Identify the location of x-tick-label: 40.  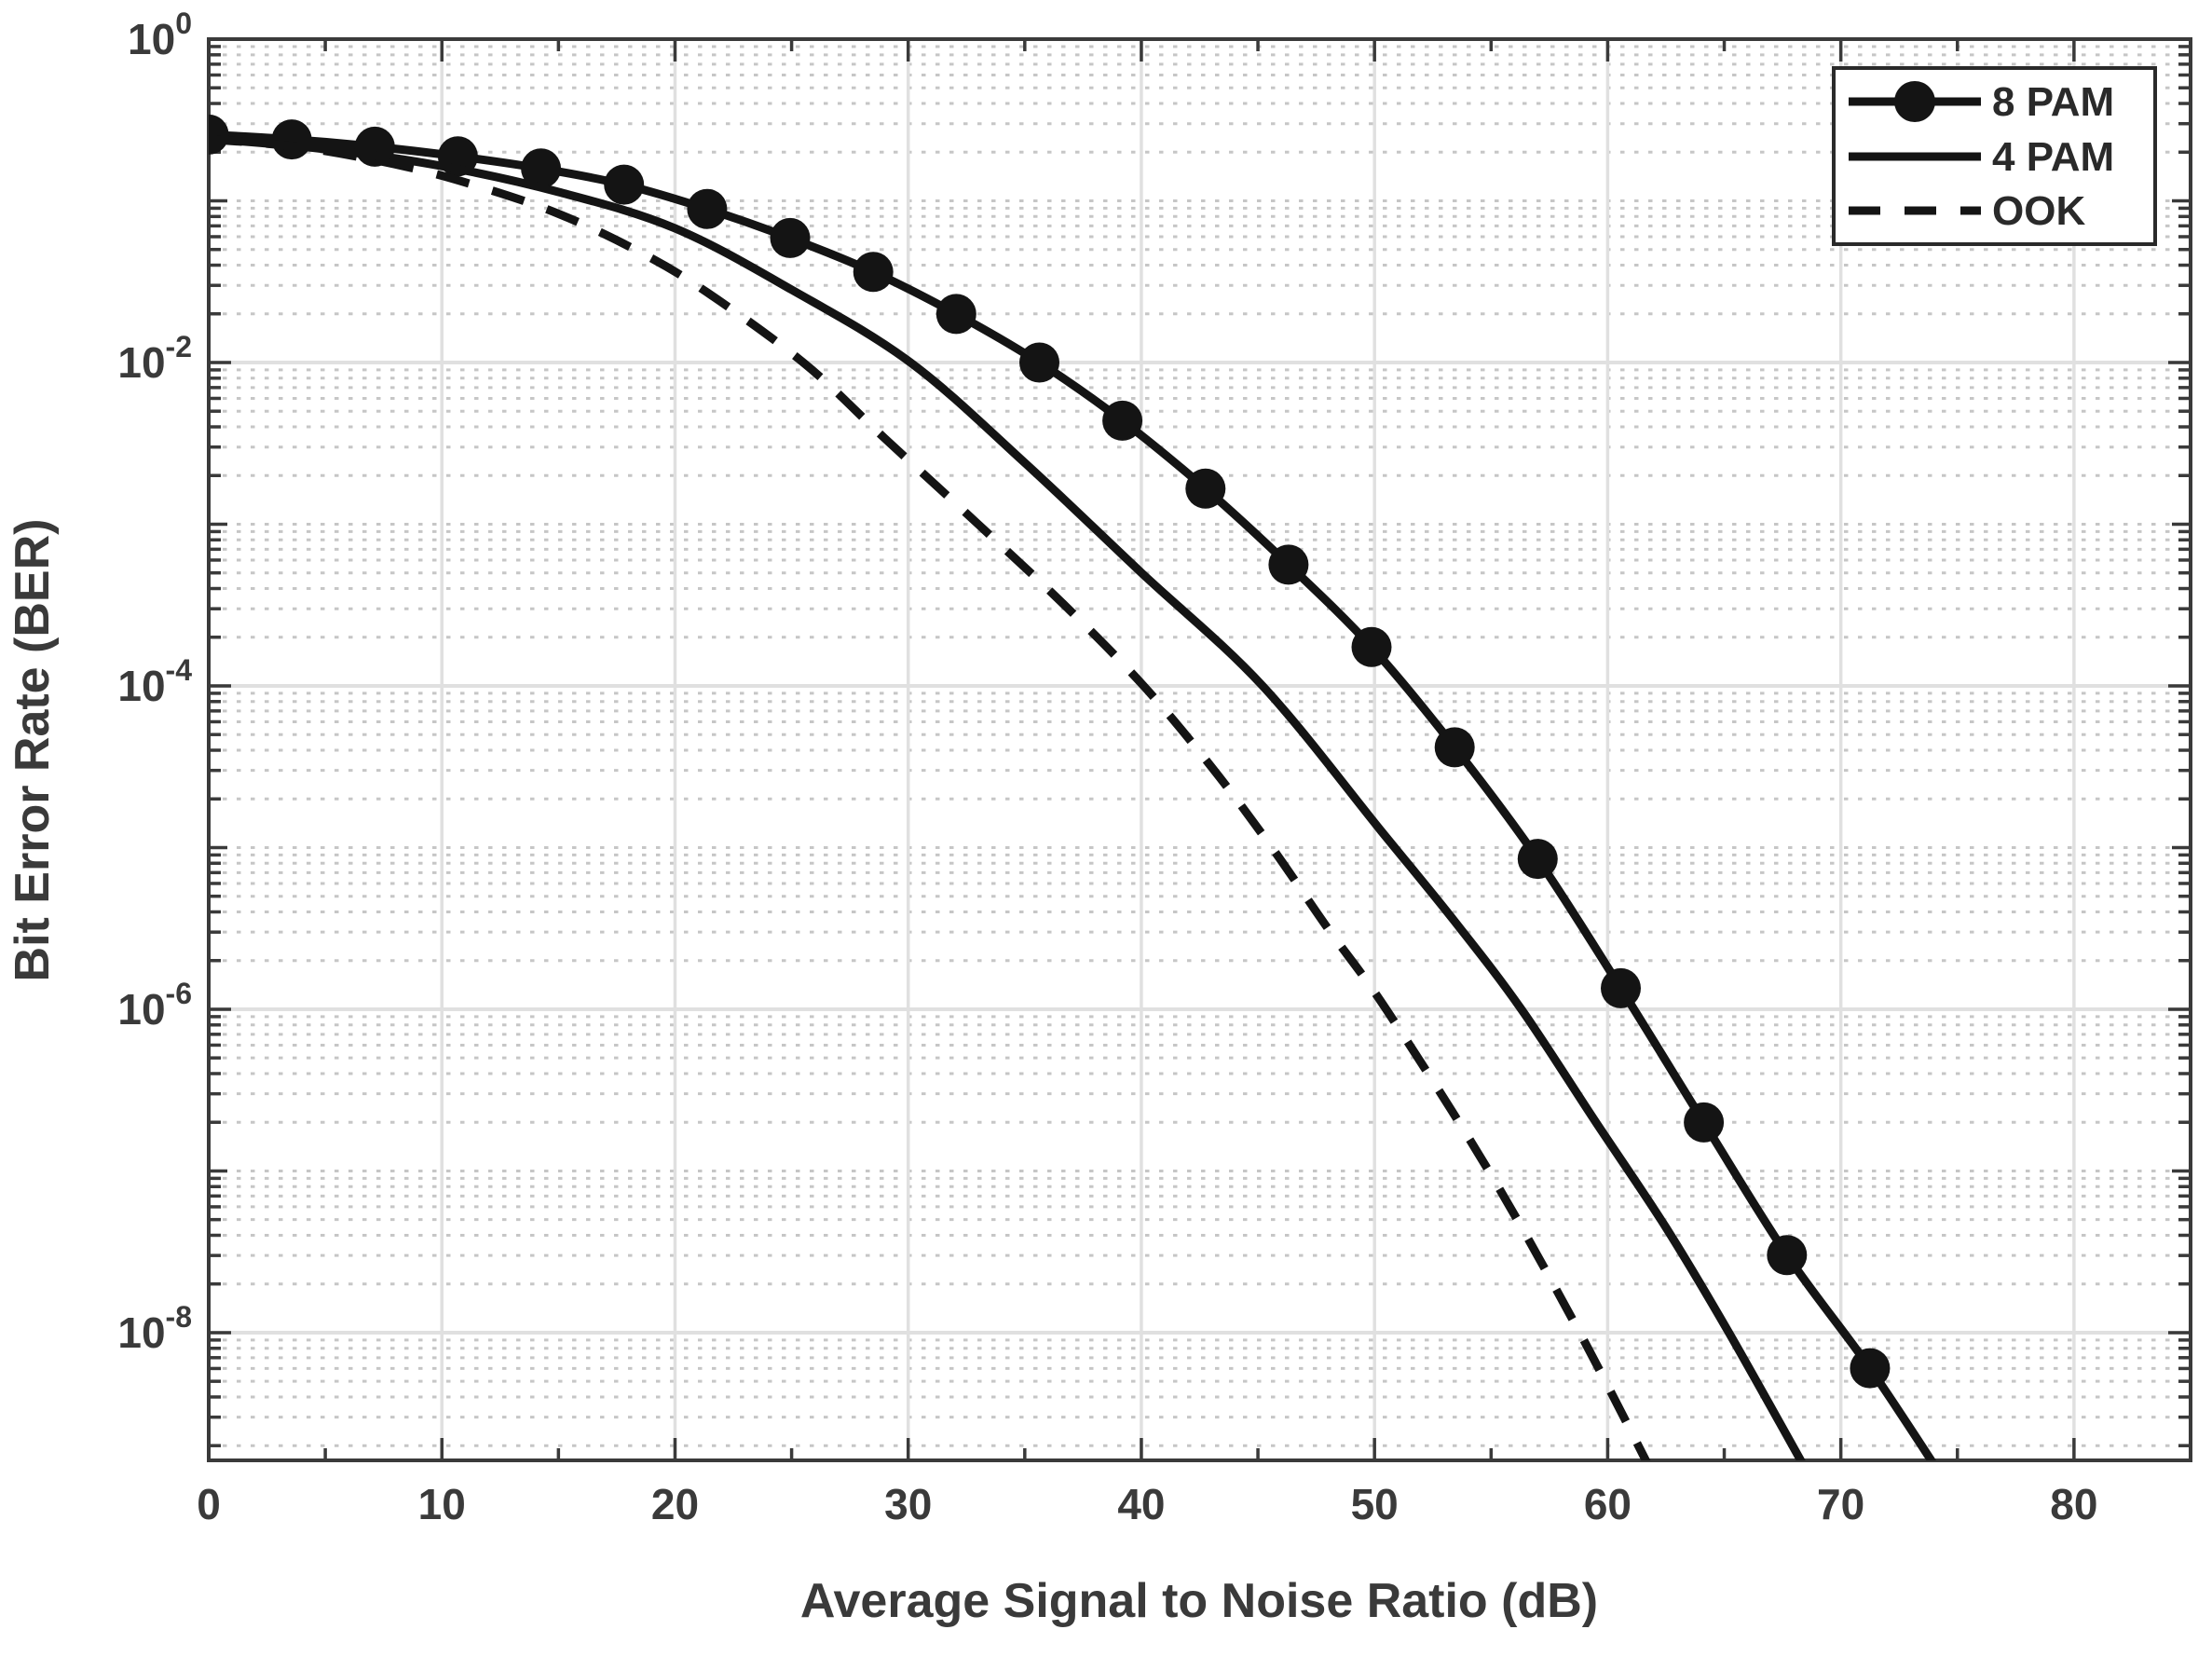
(1141, 1504).